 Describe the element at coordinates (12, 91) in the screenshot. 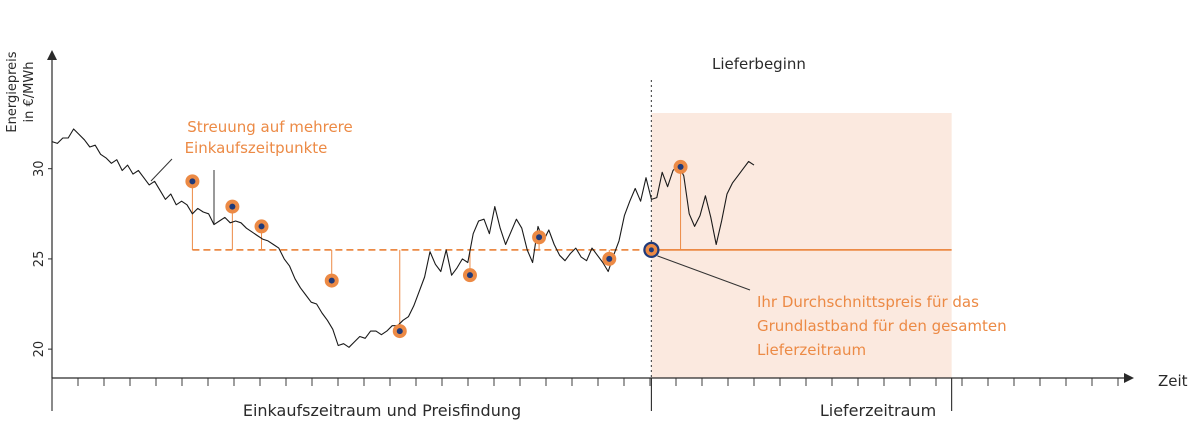

I see `y-axis-title-line1: Energiepreis` at that location.